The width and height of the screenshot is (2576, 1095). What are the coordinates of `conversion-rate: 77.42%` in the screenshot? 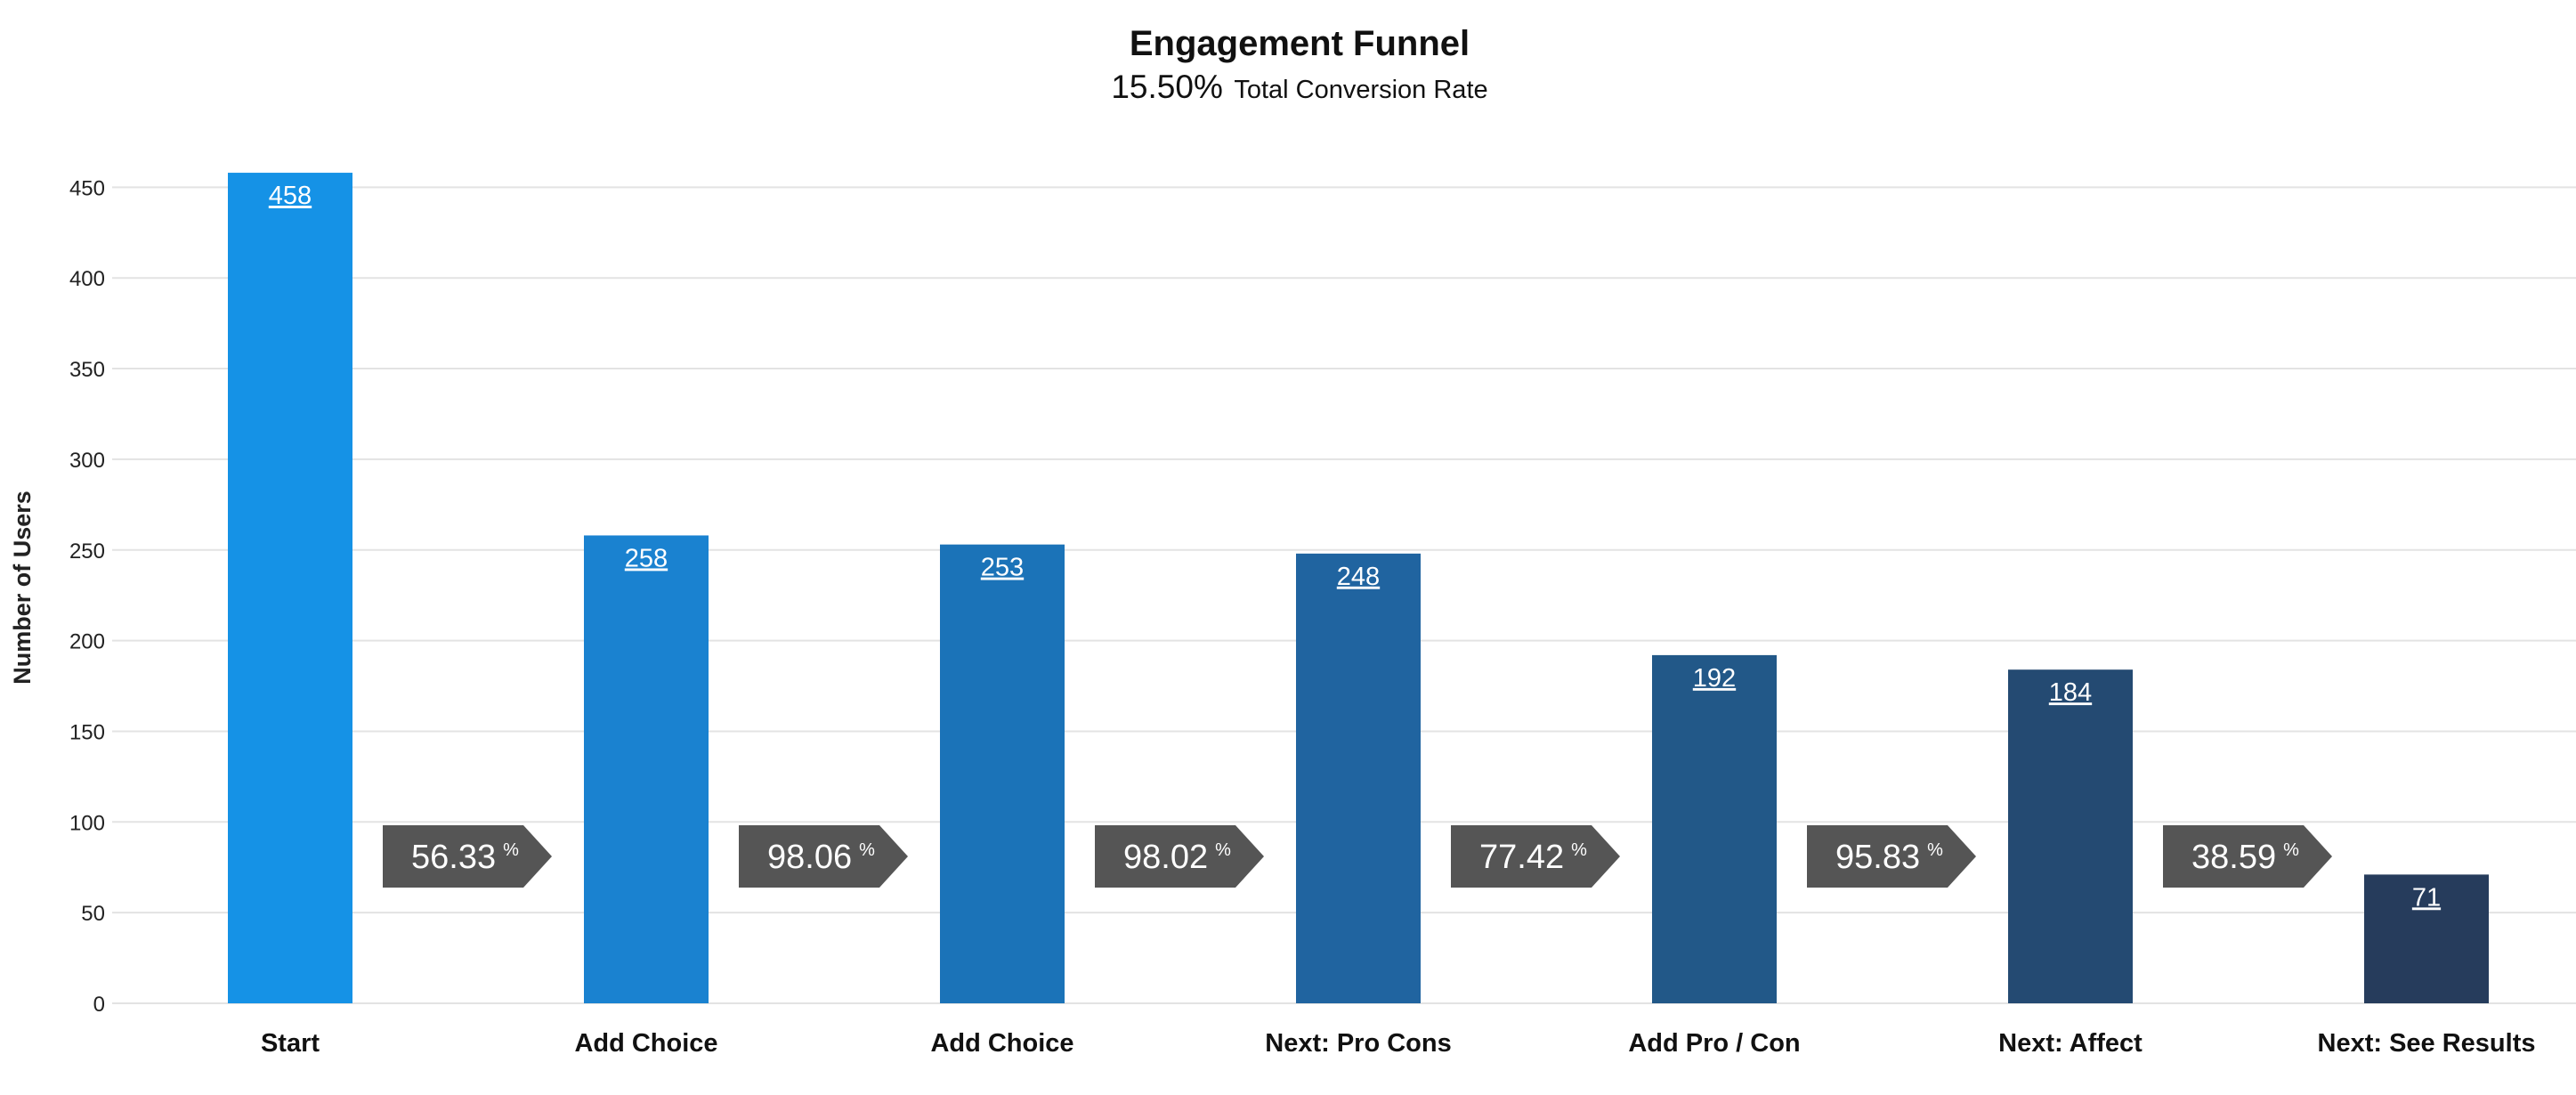 It's located at (1533, 857).